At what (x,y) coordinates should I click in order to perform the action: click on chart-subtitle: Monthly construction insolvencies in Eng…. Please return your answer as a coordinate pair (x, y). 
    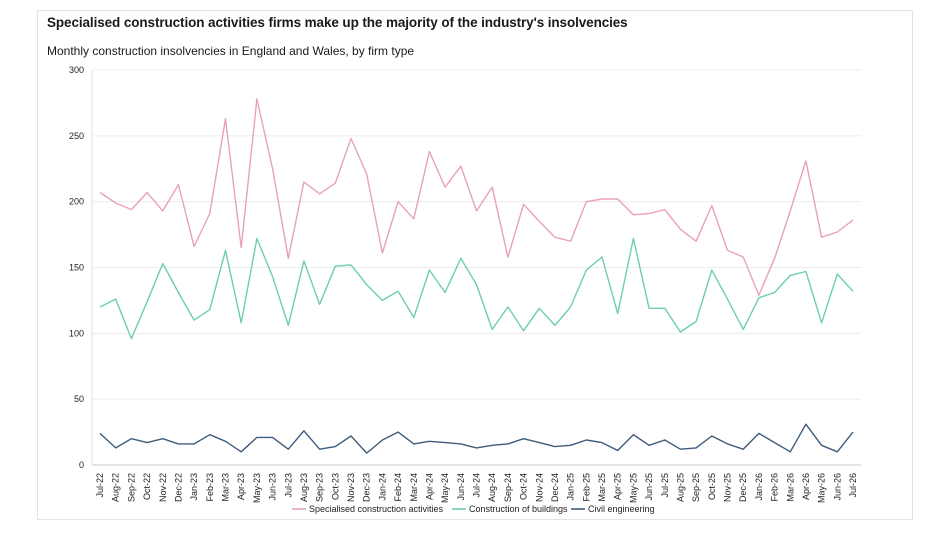
    Looking at the image, I should click on (231, 51).